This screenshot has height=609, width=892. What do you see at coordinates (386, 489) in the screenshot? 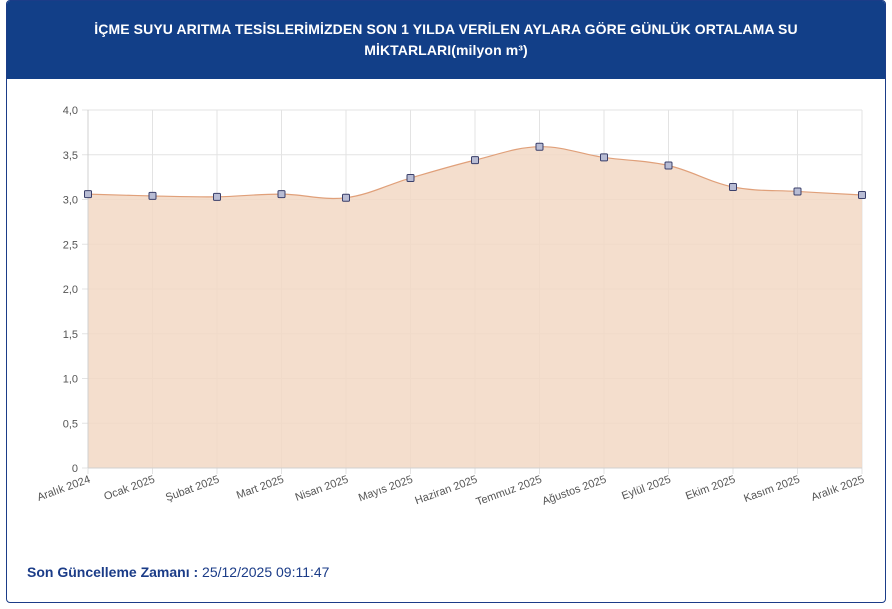
I see `x-tick-label: Mayıs 2025` at bounding box center [386, 489].